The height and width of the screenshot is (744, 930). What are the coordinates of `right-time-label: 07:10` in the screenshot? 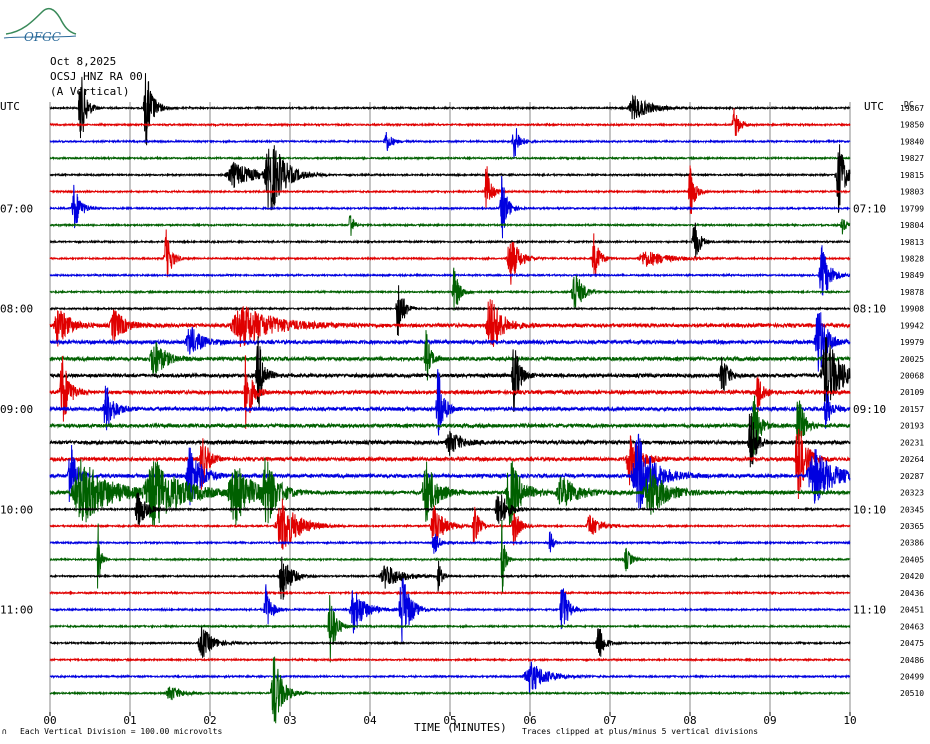 It's located at (869, 208).